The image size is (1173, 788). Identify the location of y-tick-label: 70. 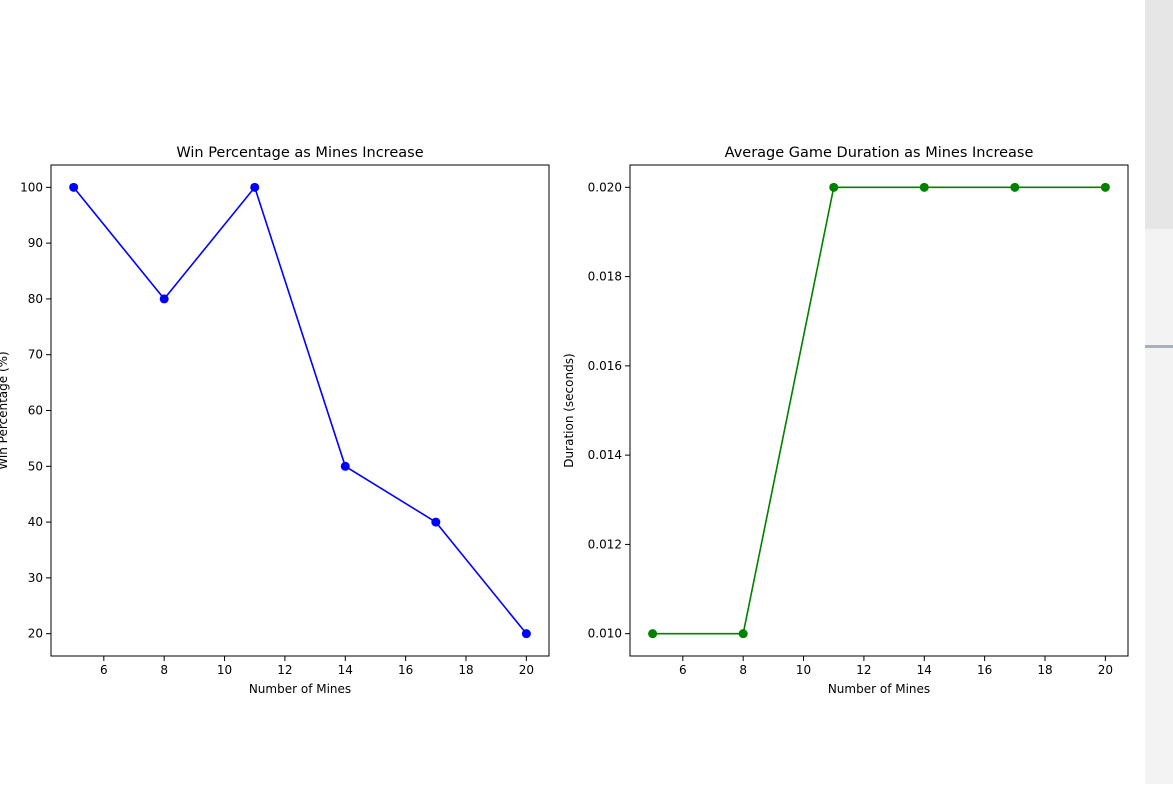
(35, 355).